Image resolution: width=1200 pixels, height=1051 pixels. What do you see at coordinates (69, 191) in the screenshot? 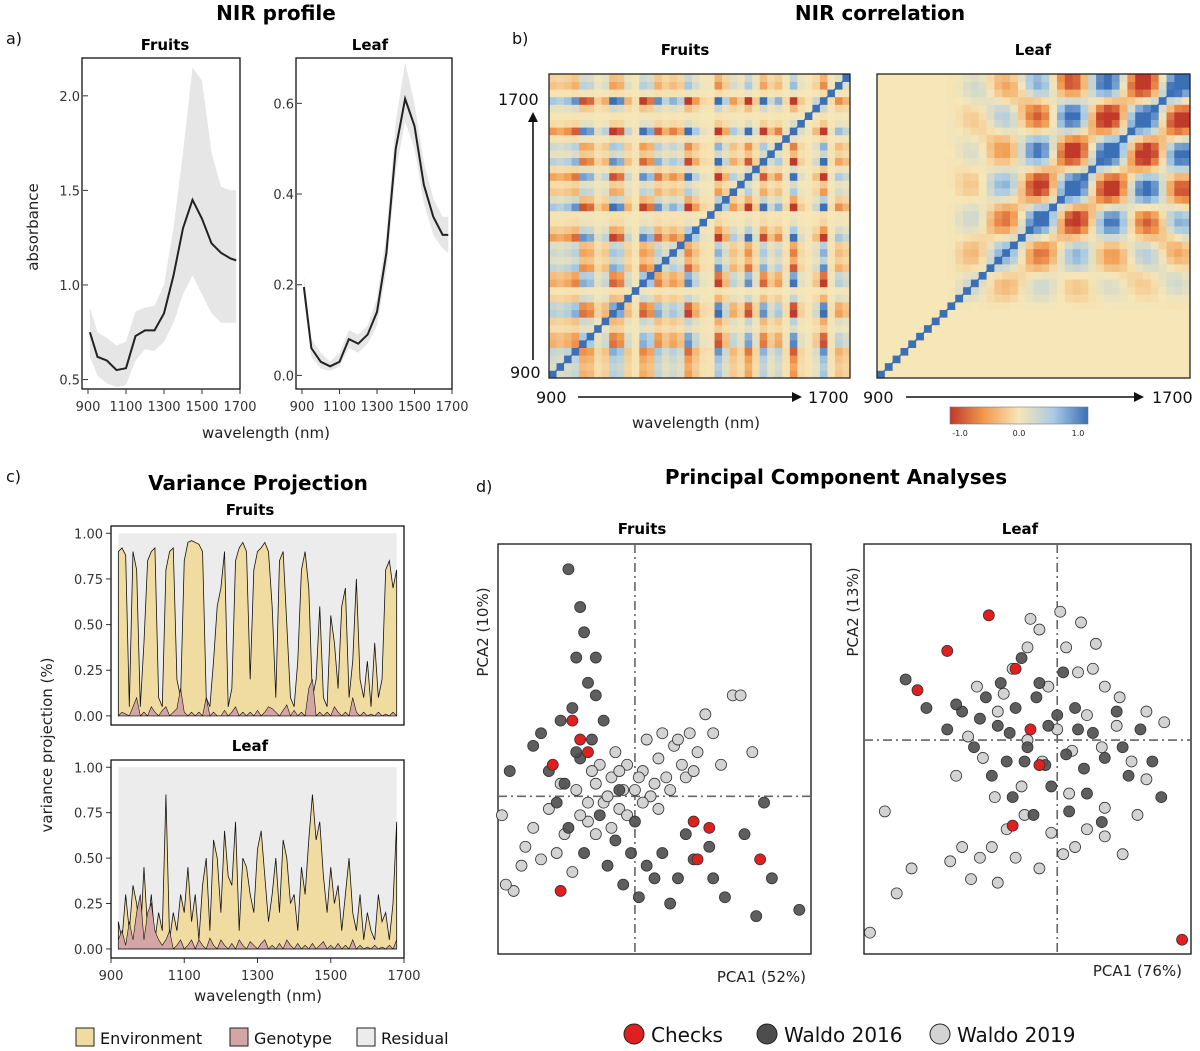
I see `y-tick-label: 1.5` at bounding box center [69, 191].